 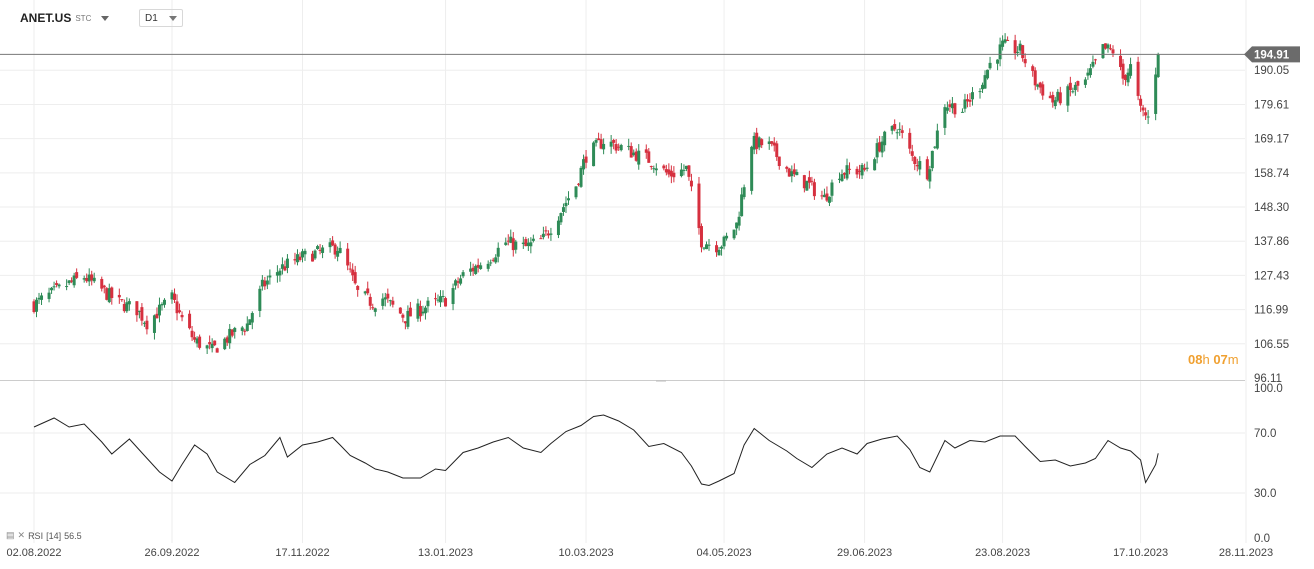 What do you see at coordinates (44, 535) in the screenshot?
I see `rsi-indicator-label: ▤ ✕ RSI [14] 56.5` at bounding box center [44, 535].